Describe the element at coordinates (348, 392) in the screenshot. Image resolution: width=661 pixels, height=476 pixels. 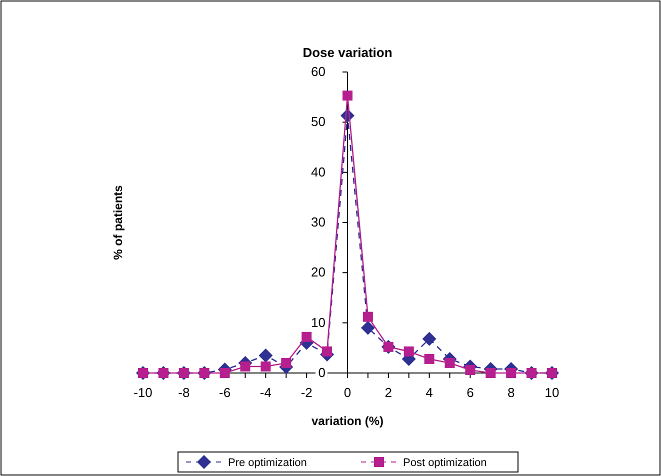
I see `x-tick-label: 0` at that location.